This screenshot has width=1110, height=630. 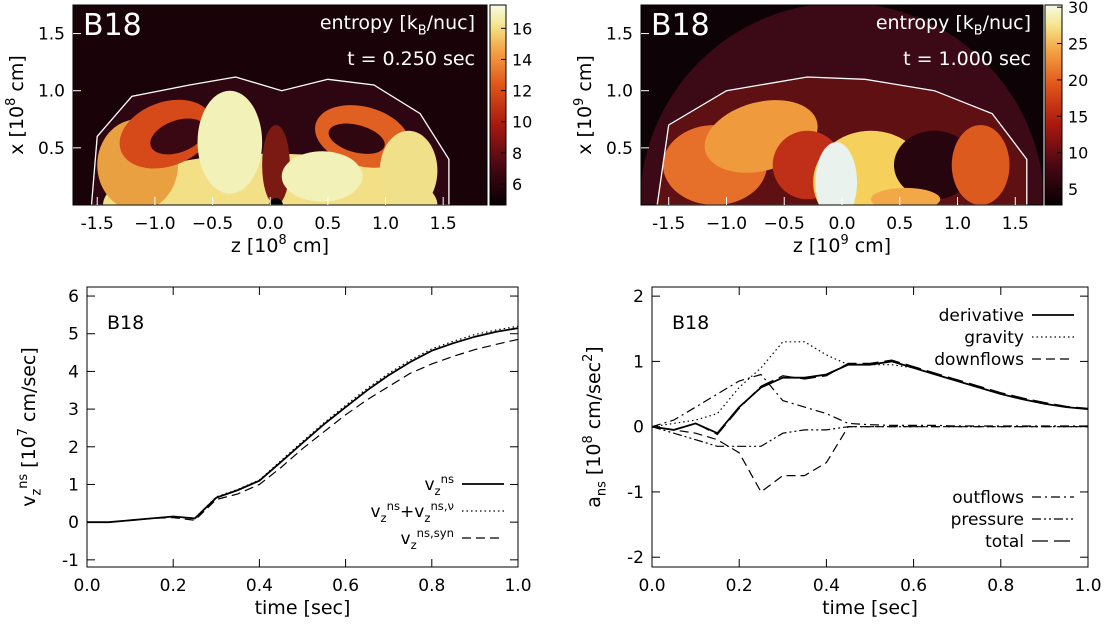 What do you see at coordinates (73, 448) in the screenshot?
I see `y-tick-label: 2` at bounding box center [73, 448].